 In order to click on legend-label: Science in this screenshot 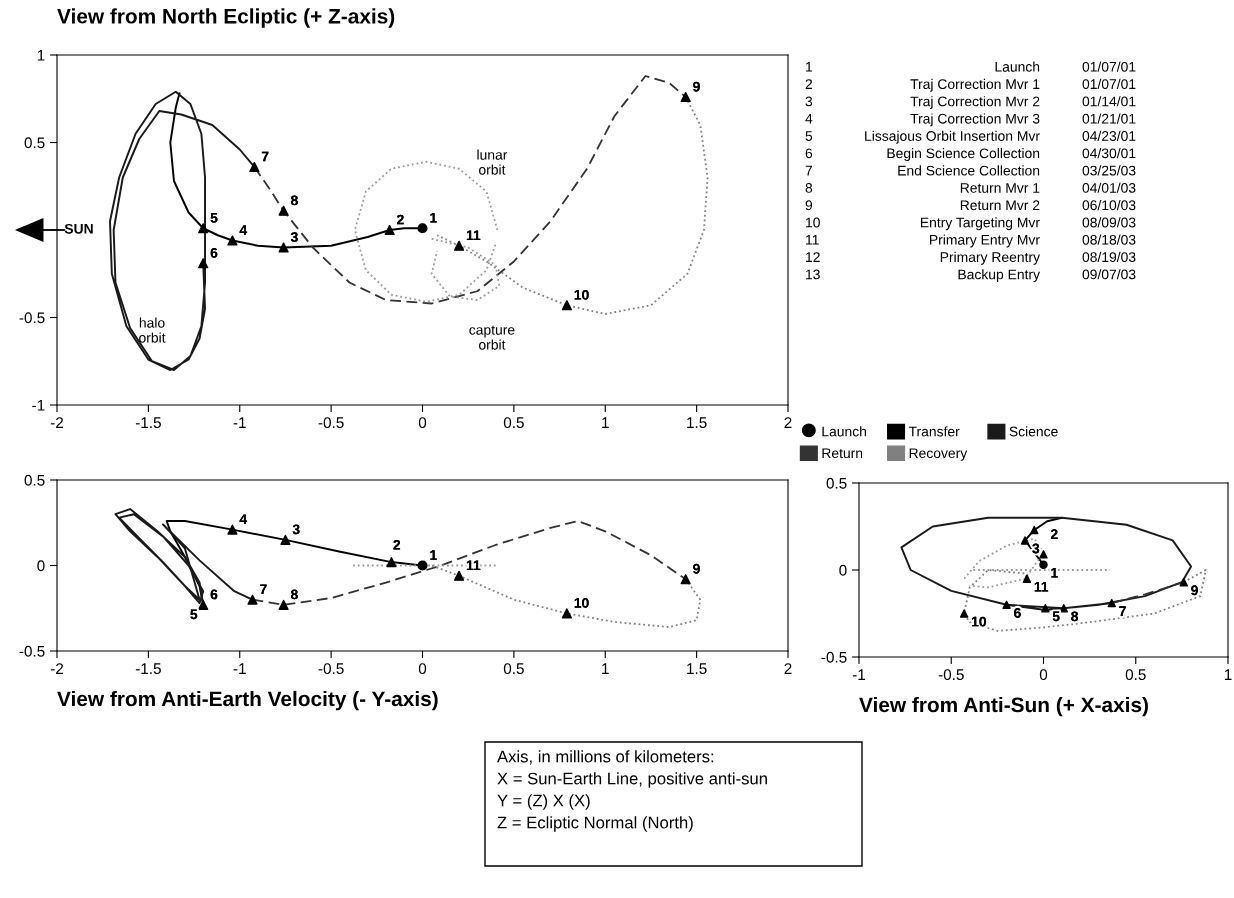, I will do `click(1033, 431)`.